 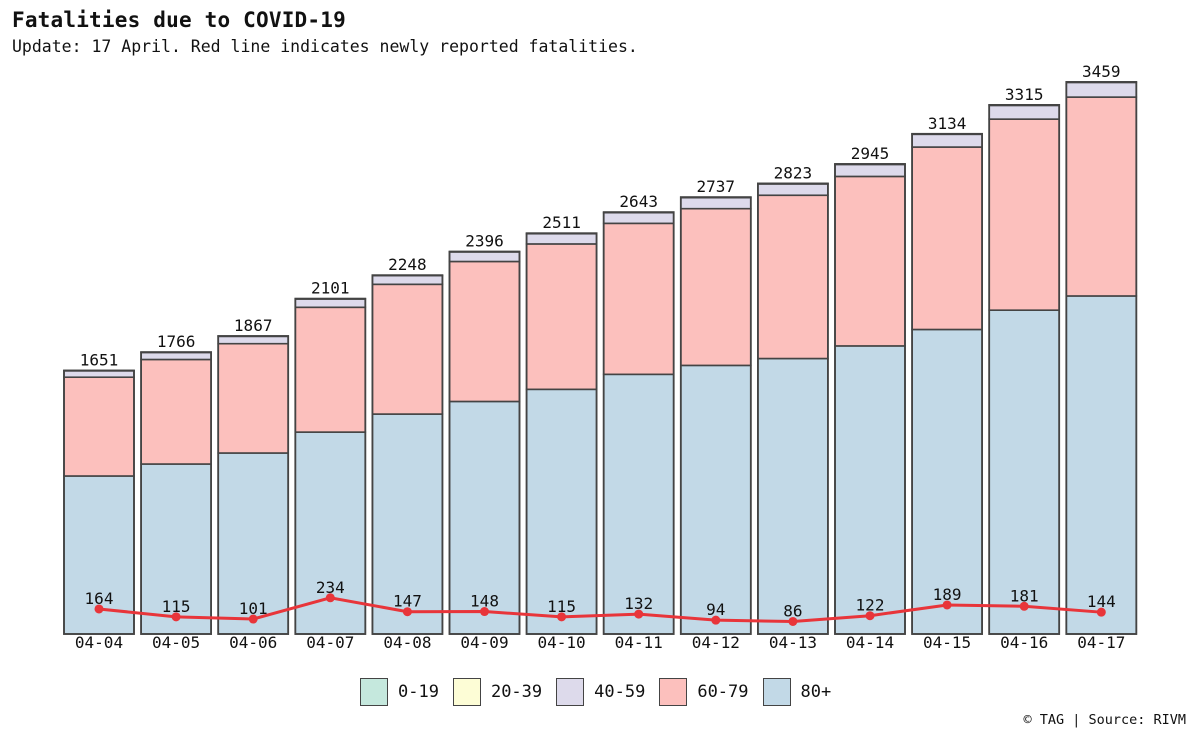 What do you see at coordinates (620, 692) in the screenshot?
I see `legend-label: 40-59` at bounding box center [620, 692].